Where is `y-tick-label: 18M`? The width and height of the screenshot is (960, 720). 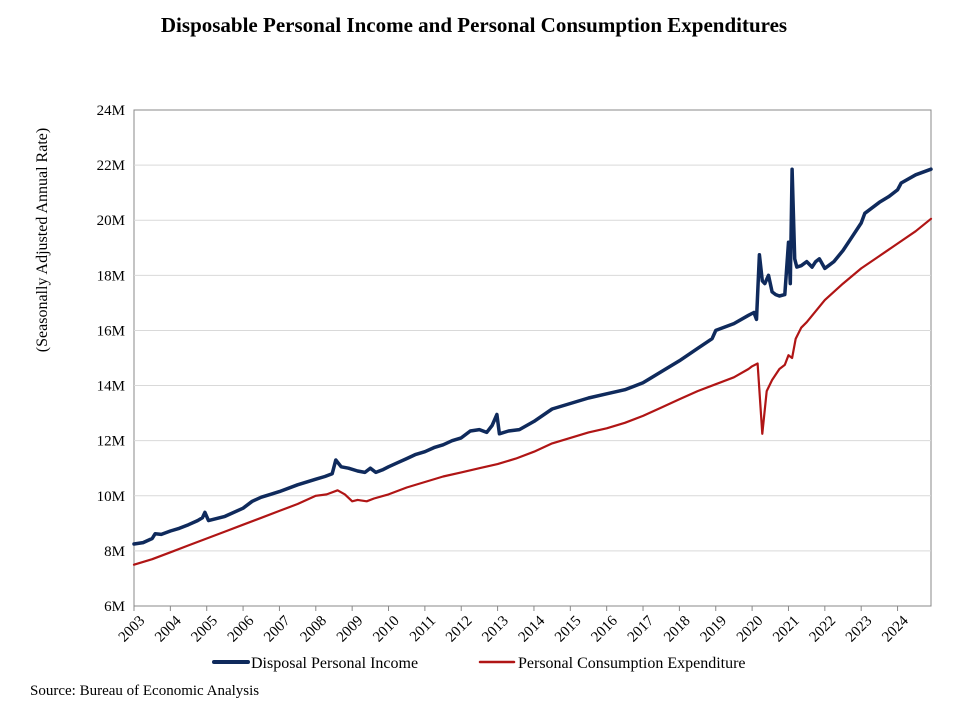
y-tick-label: 18M is located at coordinates (111, 276).